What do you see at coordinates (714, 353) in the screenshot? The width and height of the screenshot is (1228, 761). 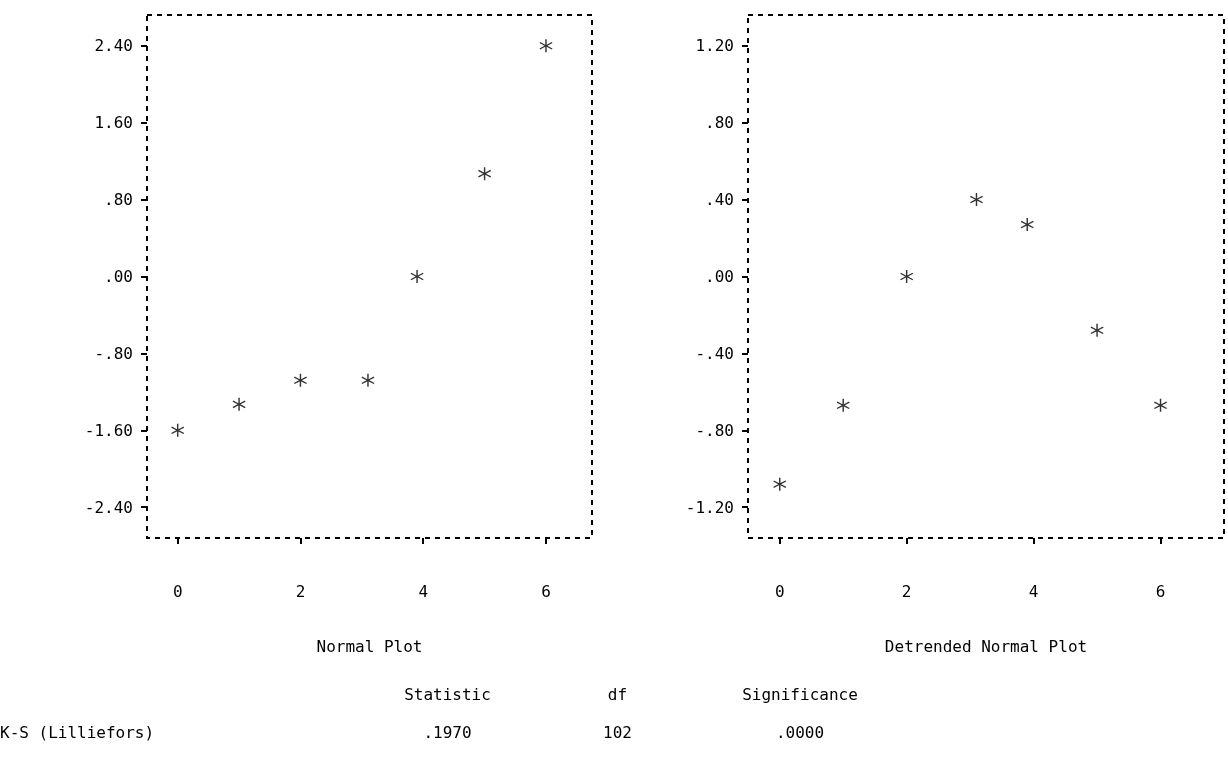 I see `y-tick-label: -.40` at bounding box center [714, 353].